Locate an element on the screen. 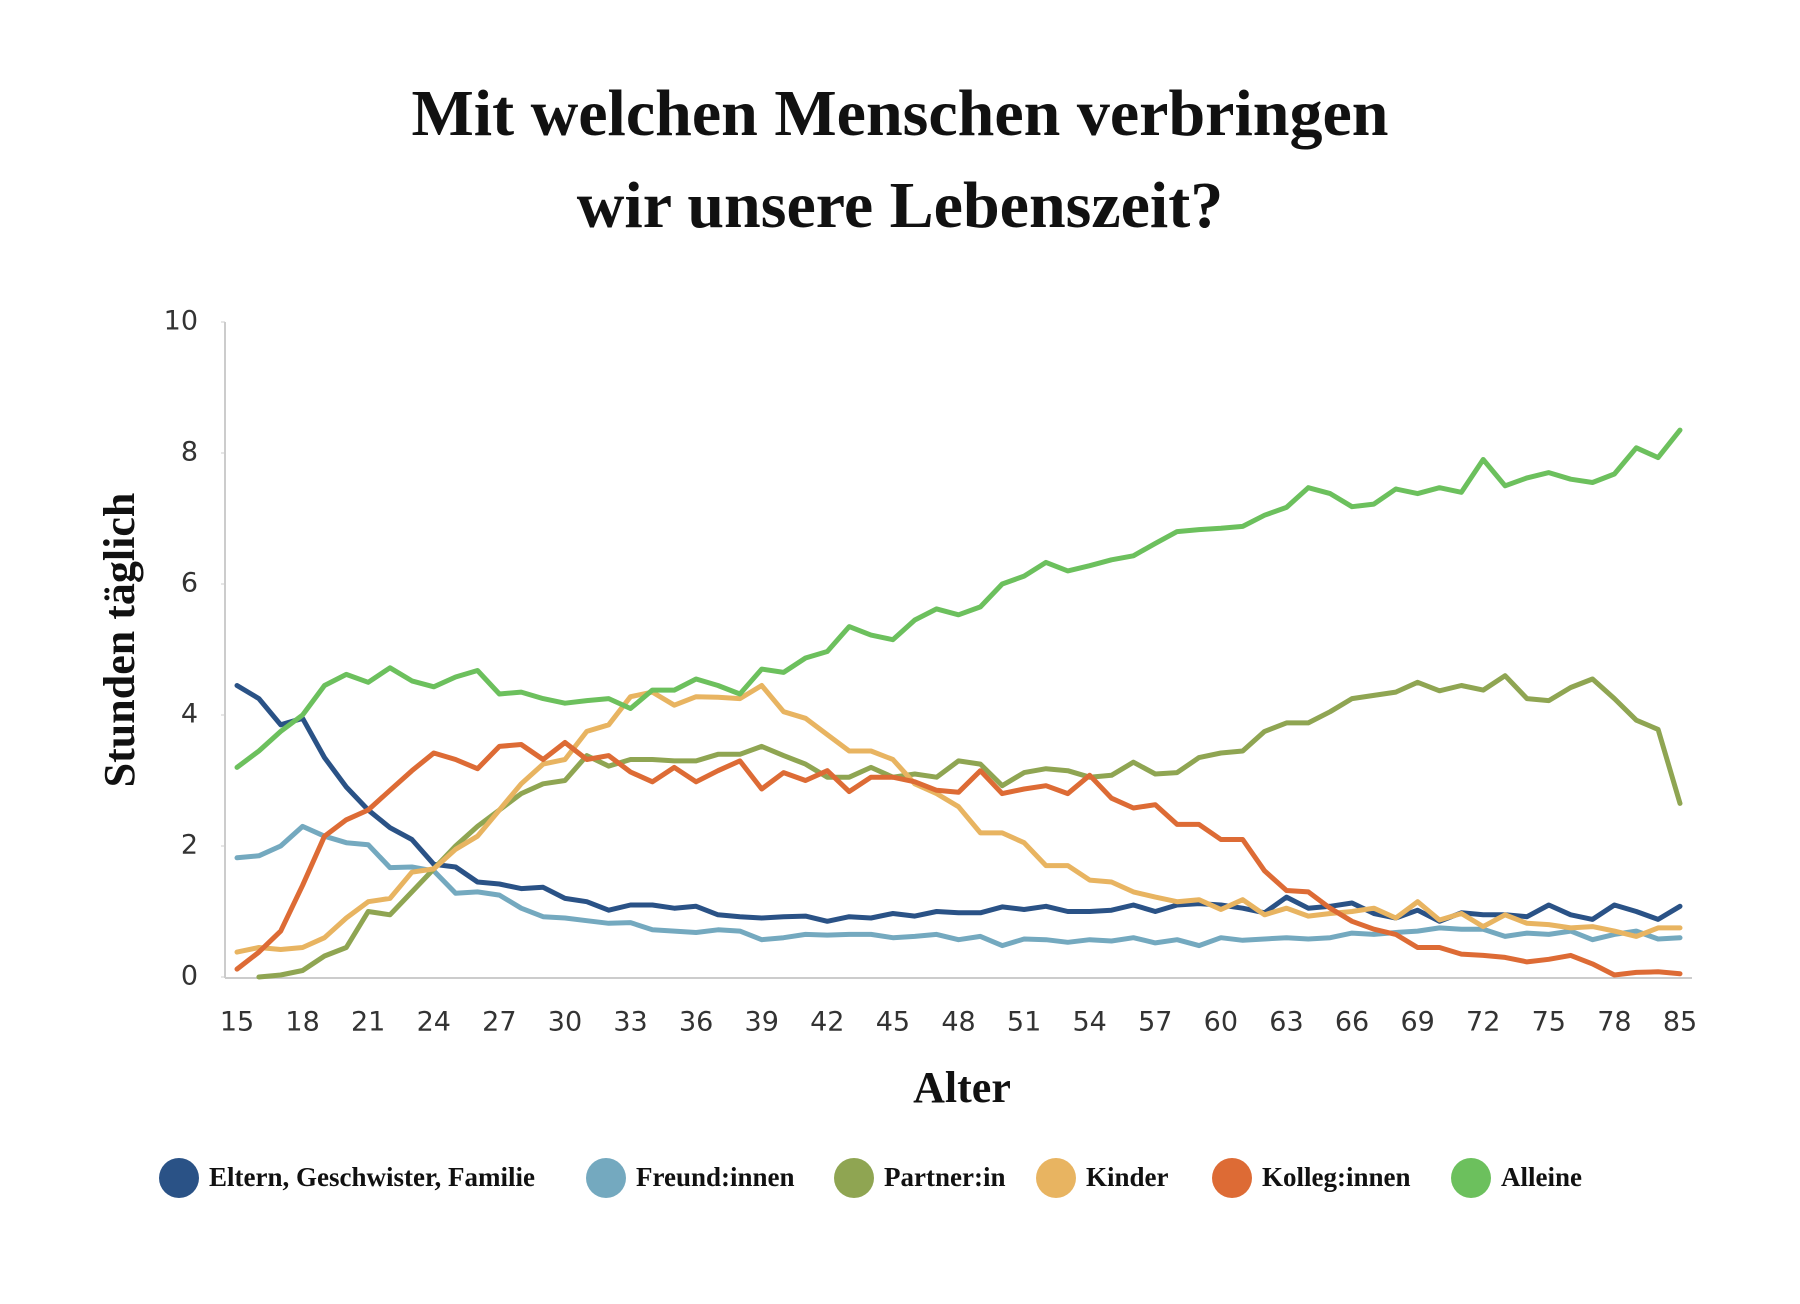  x-tick-label: 36 is located at coordinates (696, 1022).